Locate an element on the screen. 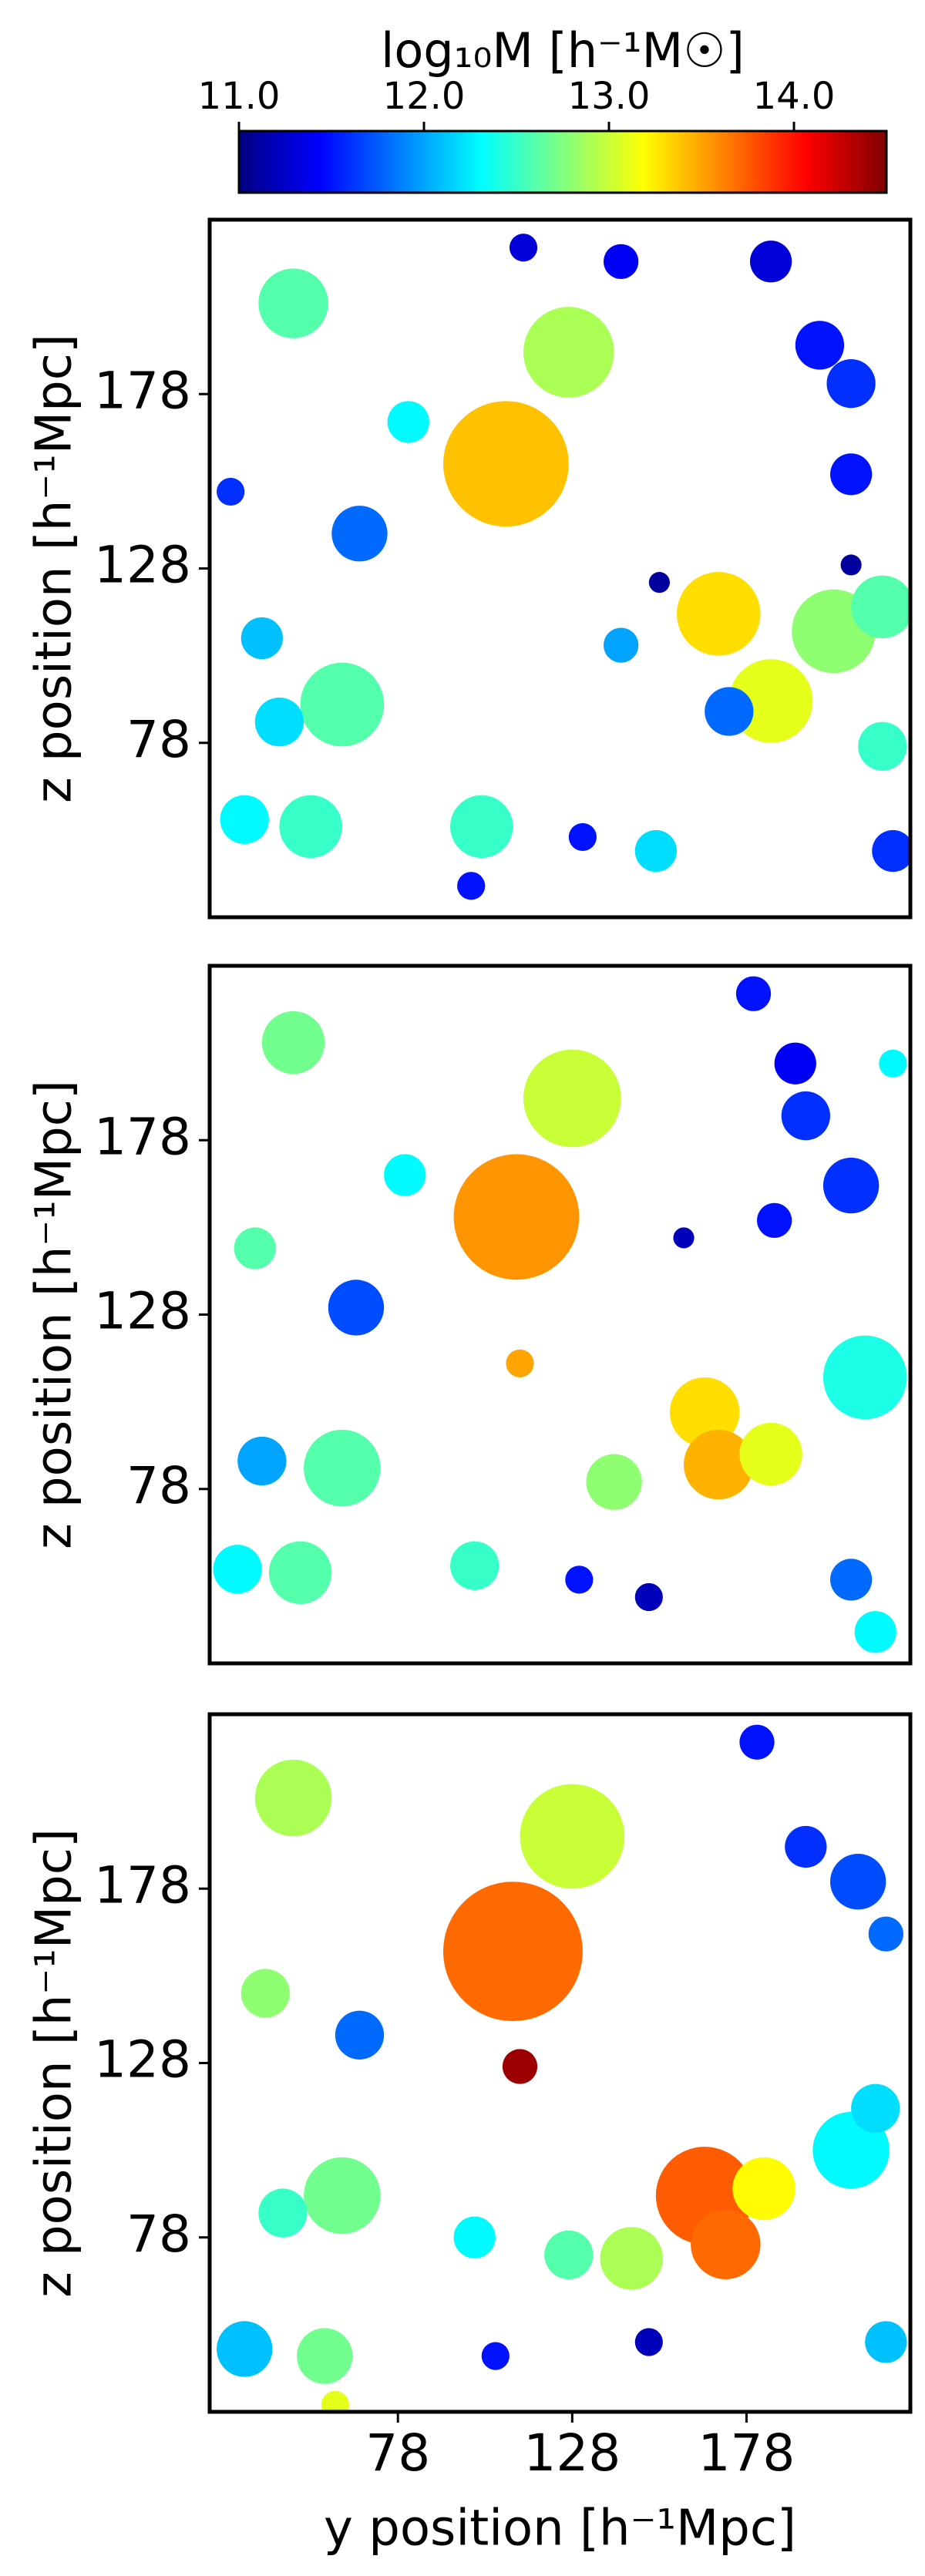 The height and width of the screenshot is (2576, 925). colorbar-tick-label: 14.0 is located at coordinates (794, 96).